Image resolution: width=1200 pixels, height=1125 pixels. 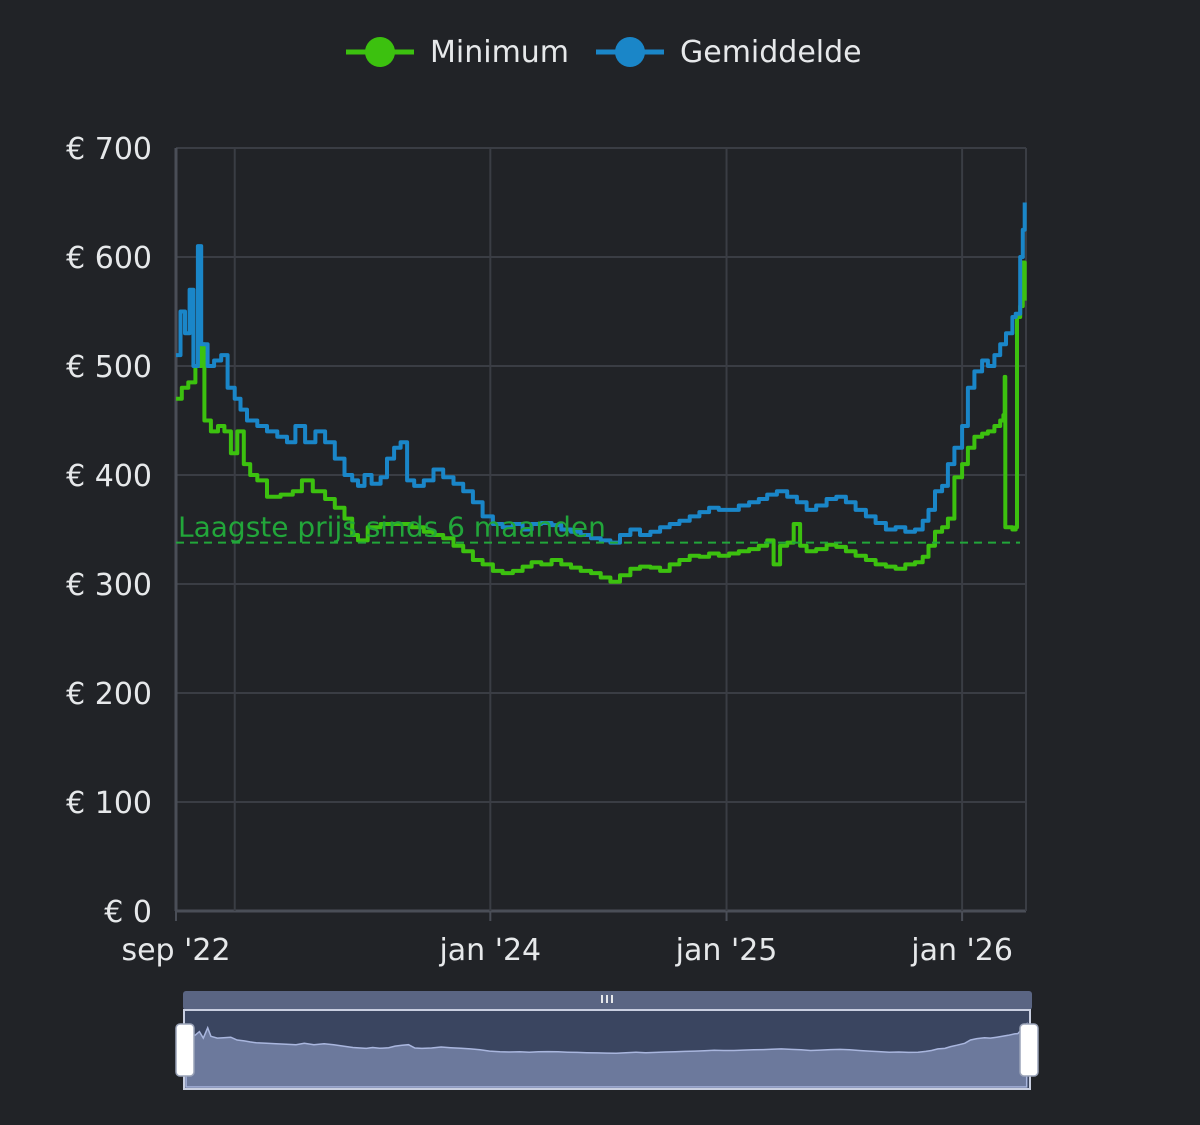 What do you see at coordinates (109, 258) in the screenshot?
I see `y-tick-label-600: € 600` at bounding box center [109, 258].